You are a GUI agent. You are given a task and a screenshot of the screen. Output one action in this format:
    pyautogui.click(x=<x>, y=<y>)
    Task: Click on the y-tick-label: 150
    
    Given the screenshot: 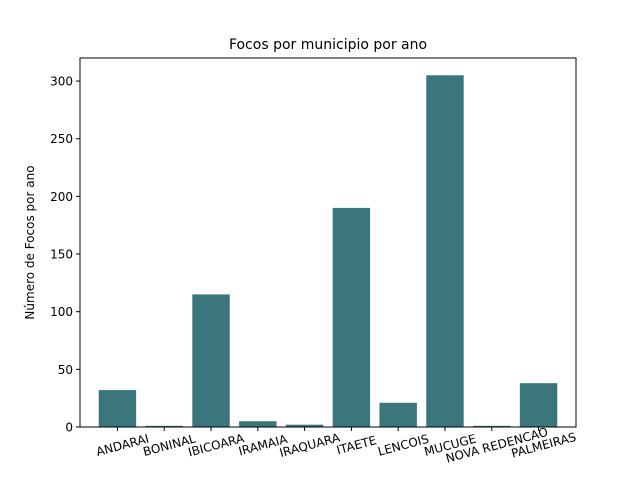 What is the action you would take?
    pyautogui.click(x=61, y=255)
    